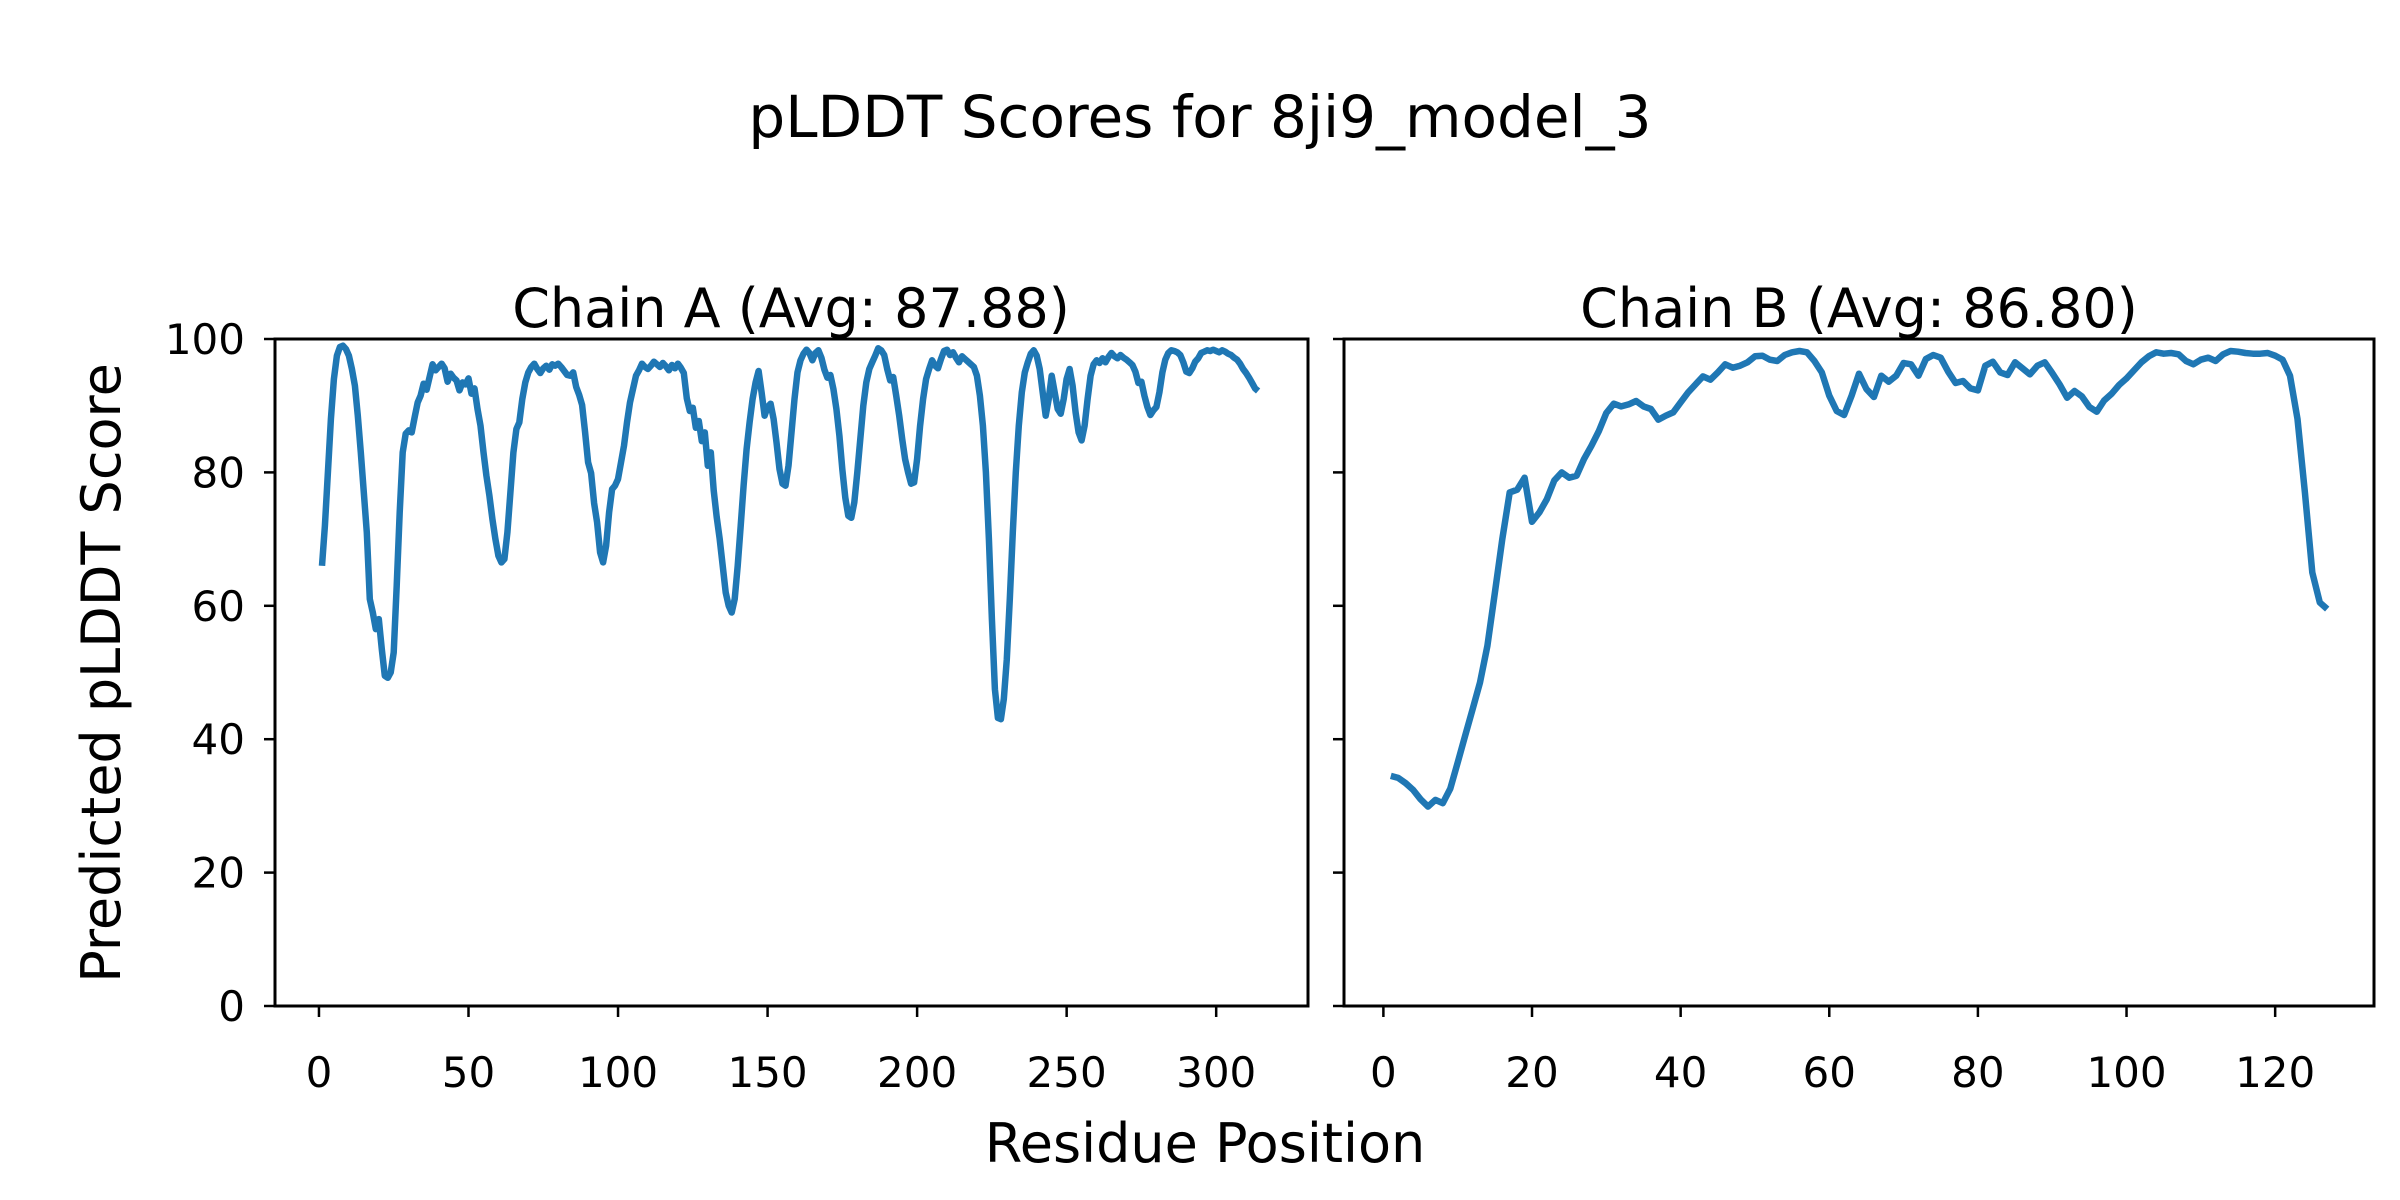 This screenshot has width=2400, height=1200. What do you see at coordinates (791, 308) in the screenshot?
I see `chain-a-title: Chain A (Avg: 87.88)` at bounding box center [791, 308].